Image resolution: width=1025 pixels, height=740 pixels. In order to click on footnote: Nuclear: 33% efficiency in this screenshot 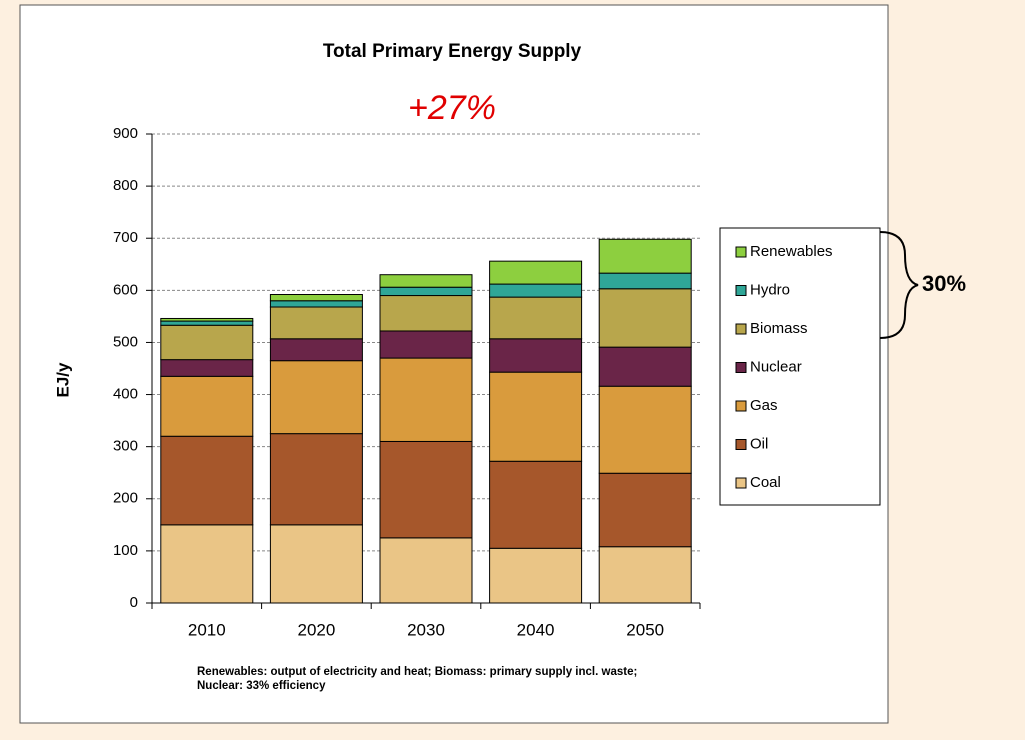, I will do `click(261, 686)`.